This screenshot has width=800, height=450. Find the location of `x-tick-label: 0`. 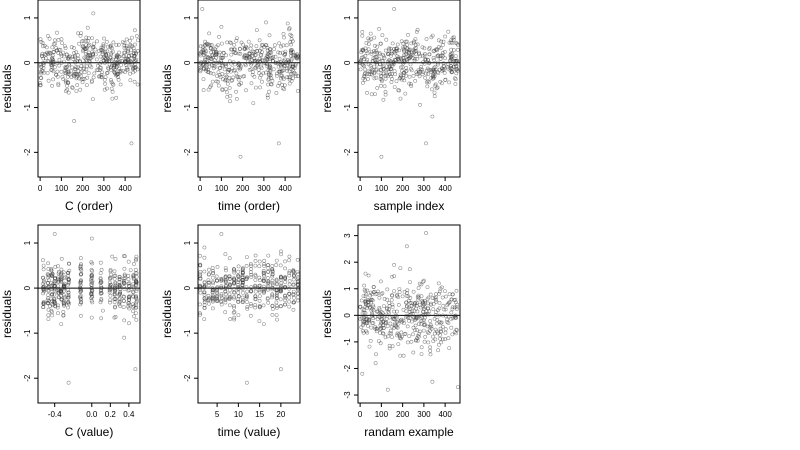

x-tick-label: 0 is located at coordinates (360, 414).